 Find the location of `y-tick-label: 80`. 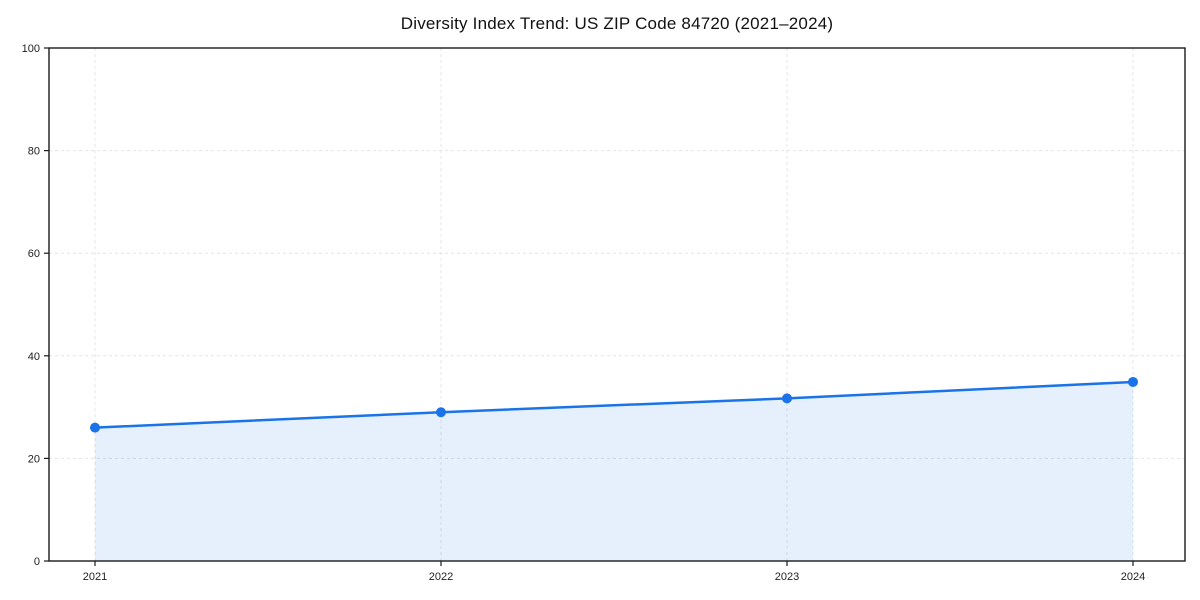

y-tick-label: 80 is located at coordinates (34, 152).